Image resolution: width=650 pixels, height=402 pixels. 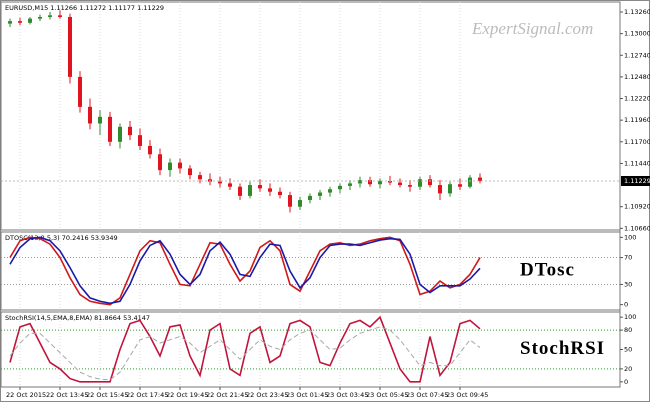 What do you see at coordinates (147, 395) in the screenshot?
I see `x-tick-label: 22 Oct 17:45` at bounding box center [147, 395].